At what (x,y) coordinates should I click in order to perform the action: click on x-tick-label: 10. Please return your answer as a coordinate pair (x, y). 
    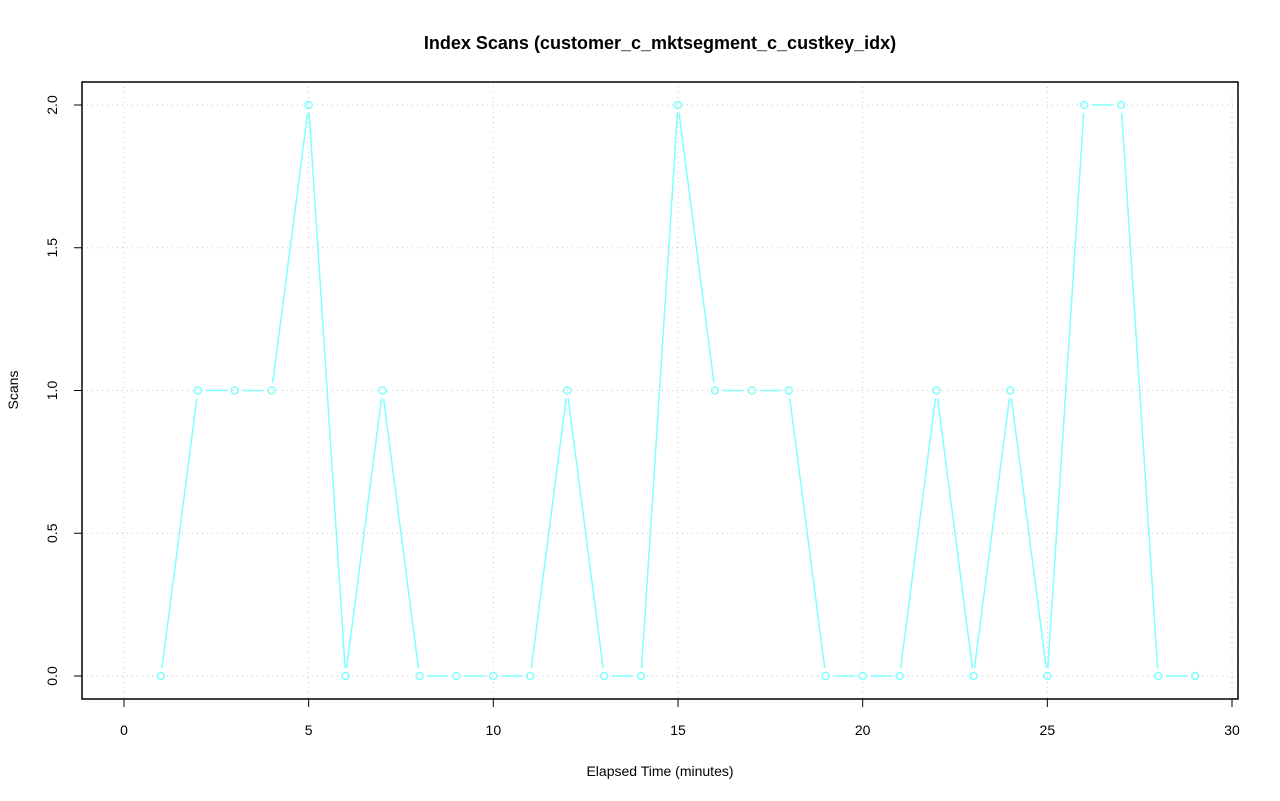
    Looking at the image, I should click on (494, 730).